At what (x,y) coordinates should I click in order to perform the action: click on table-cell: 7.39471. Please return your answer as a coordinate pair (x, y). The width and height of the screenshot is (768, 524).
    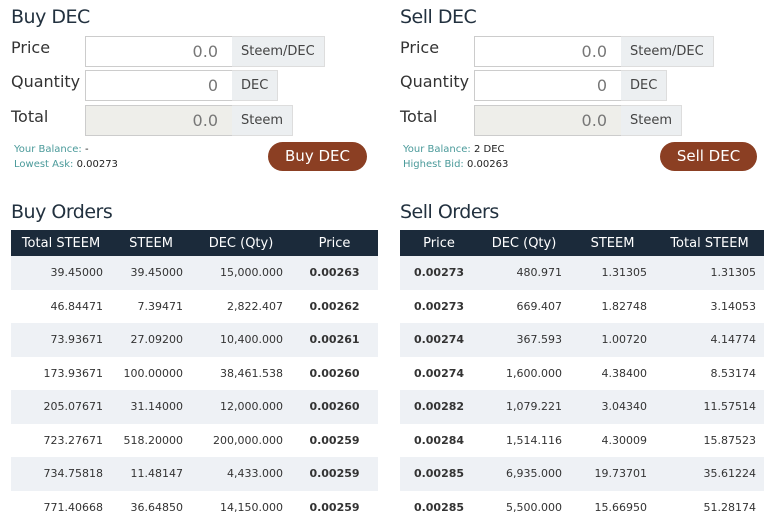
    Looking at the image, I should click on (151, 307).